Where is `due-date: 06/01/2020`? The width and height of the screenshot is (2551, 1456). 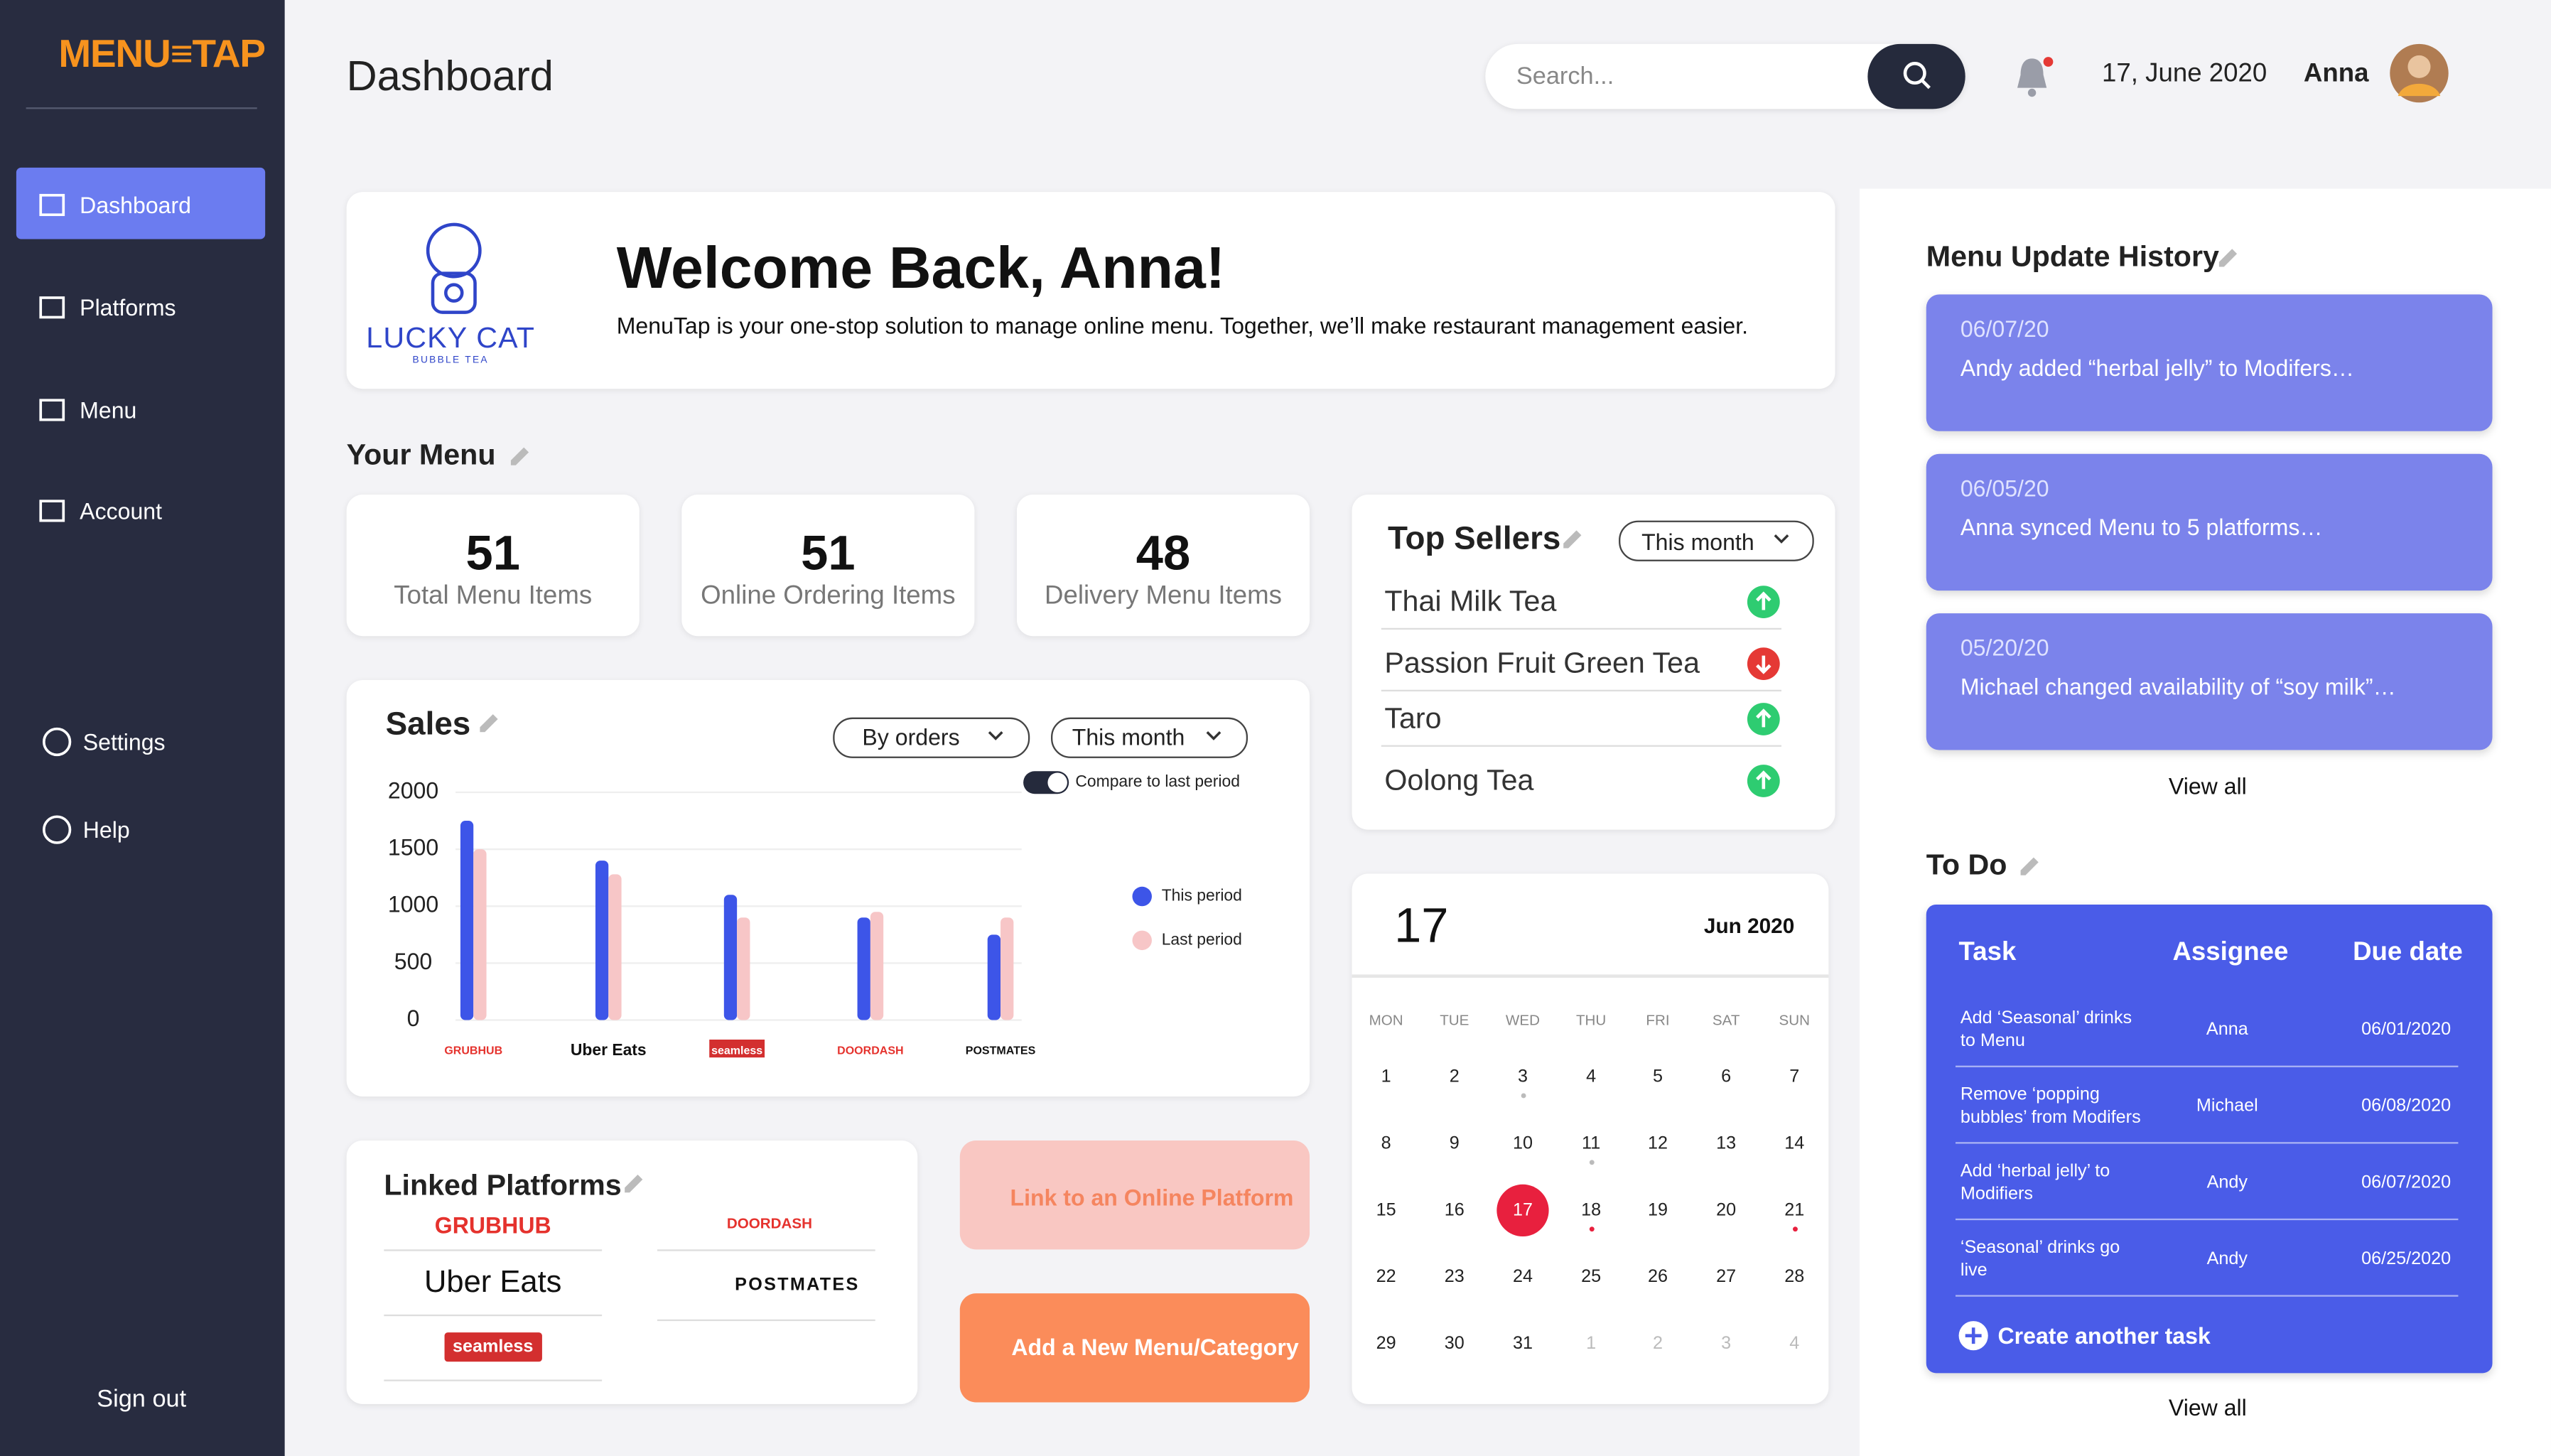
due-date: 06/01/2020 is located at coordinates (2406, 1030).